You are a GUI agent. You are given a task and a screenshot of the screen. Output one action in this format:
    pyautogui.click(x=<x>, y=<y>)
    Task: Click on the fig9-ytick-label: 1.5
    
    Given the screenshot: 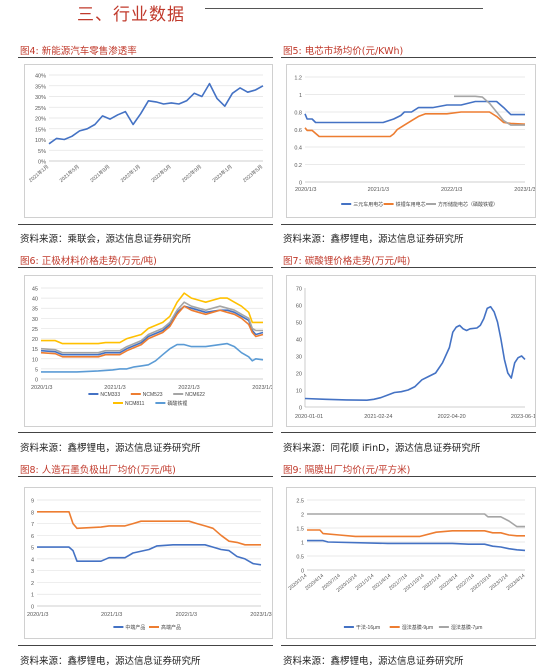 What is the action you would take?
    pyautogui.click(x=300, y=530)
    